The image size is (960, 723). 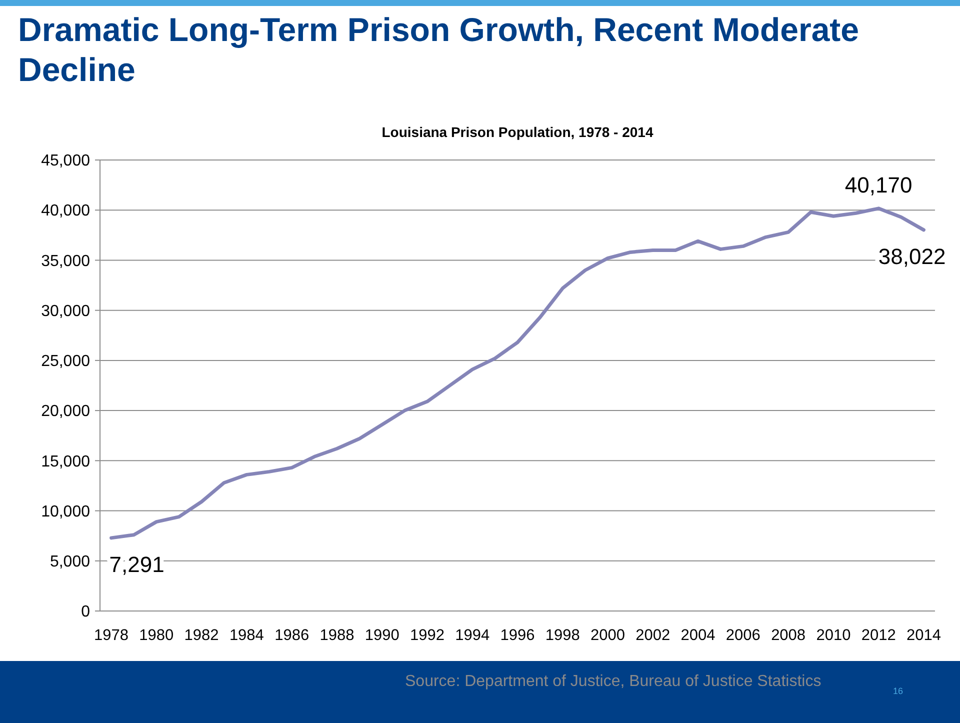 What do you see at coordinates (898, 691) in the screenshot?
I see `text: 16` at bounding box center [898, 691].